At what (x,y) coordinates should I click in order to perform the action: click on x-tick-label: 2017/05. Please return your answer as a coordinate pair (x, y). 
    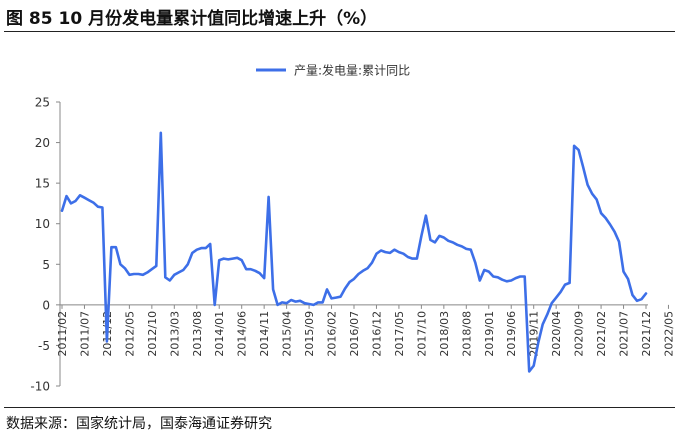
    Looking at the image, I should click on (399, 334).